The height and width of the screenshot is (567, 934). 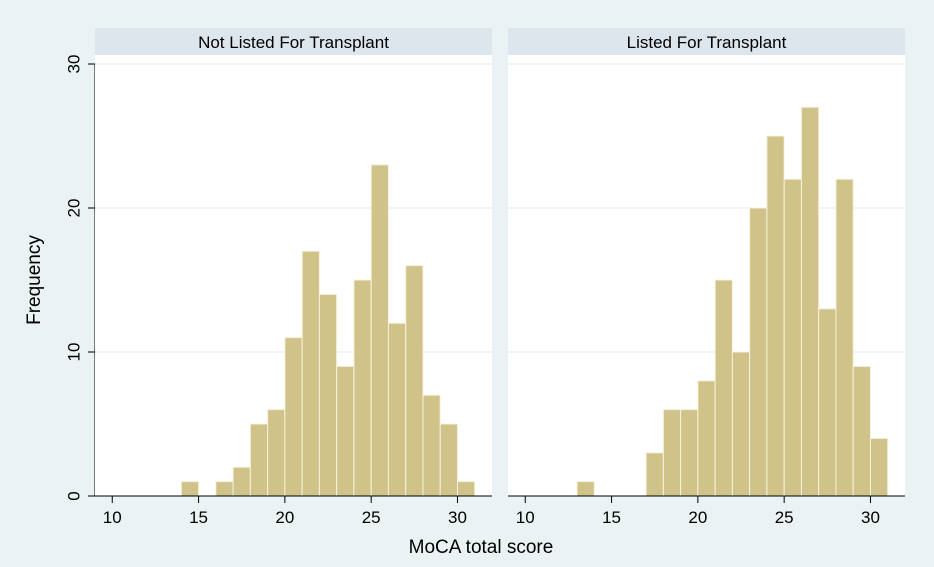 What do you see at coordinates (34, 280) in the screenshot?
I see `y-axis-label: Frequency` at bounding box center [34, 280].